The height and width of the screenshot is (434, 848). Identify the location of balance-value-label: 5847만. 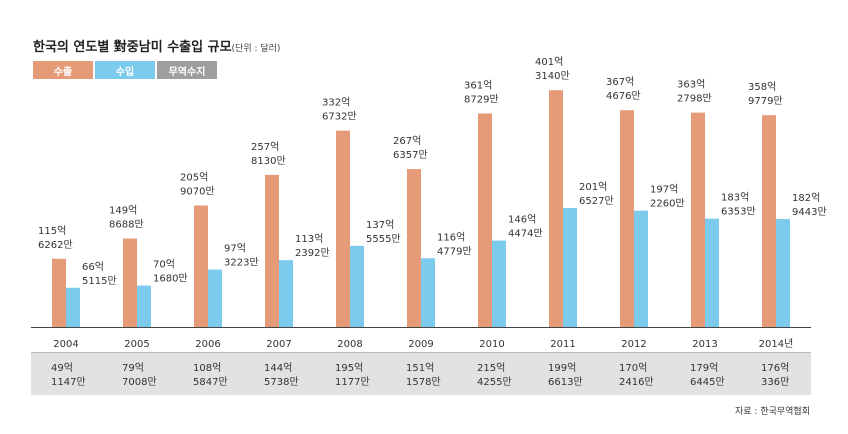
(210, 382).